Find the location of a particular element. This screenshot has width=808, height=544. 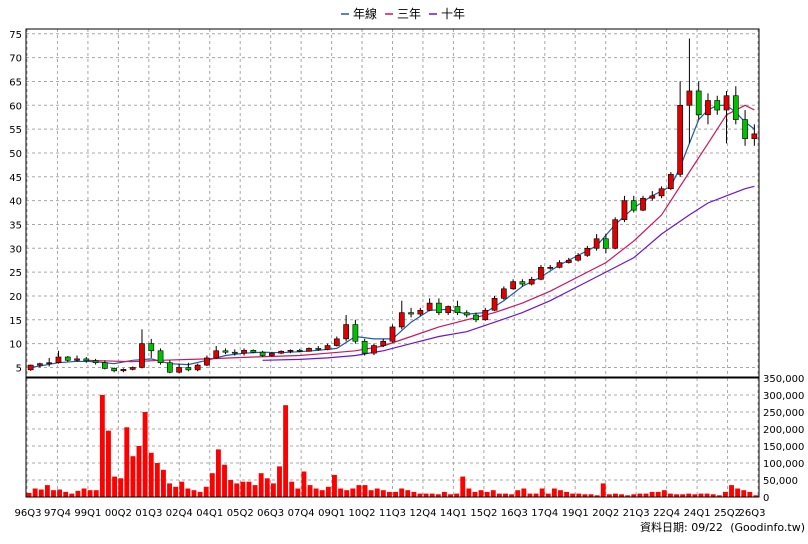

x-tick-label: 04Q1 is located at coordinates (209, 513).